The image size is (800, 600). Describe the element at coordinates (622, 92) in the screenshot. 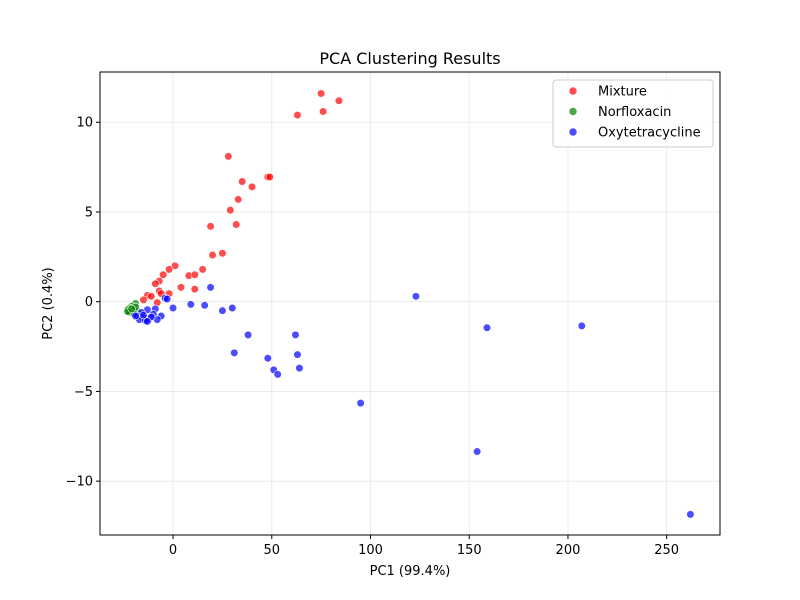

I see `legend-label-mixture: Mixture` at that location.